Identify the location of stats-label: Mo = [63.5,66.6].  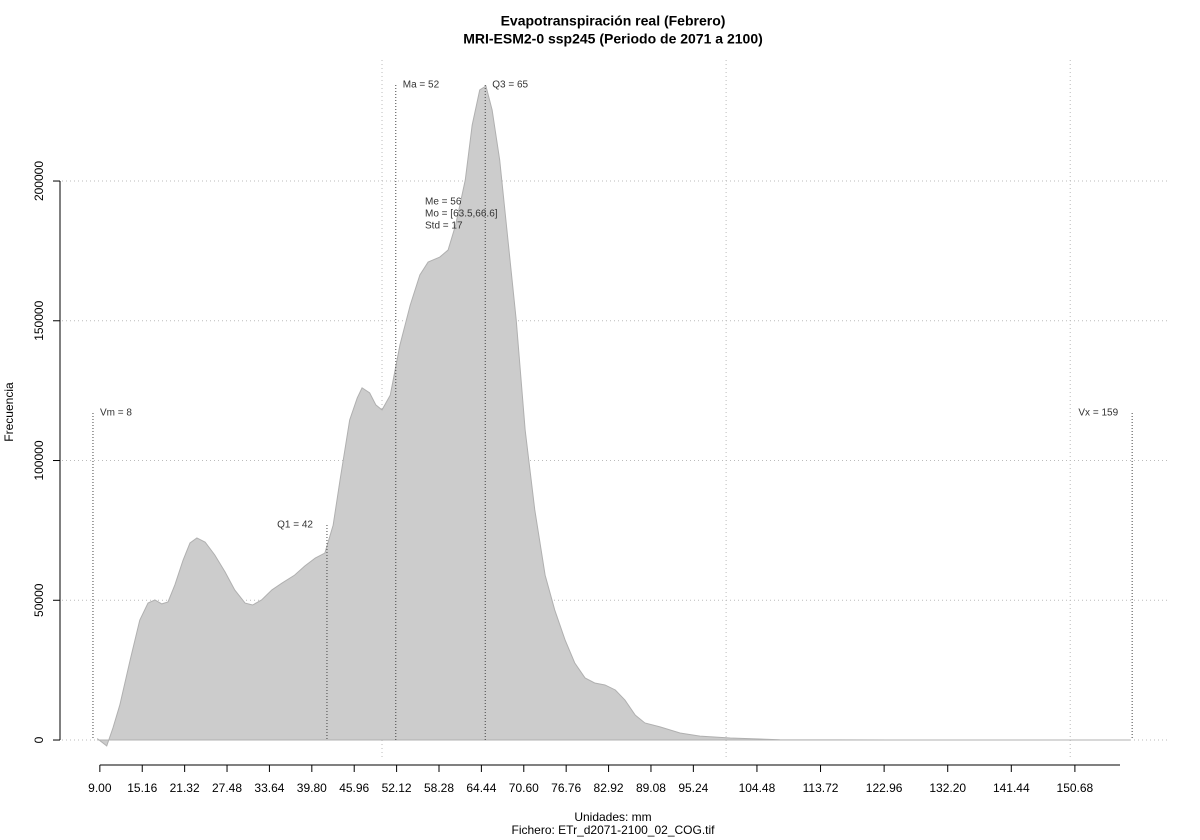
(461, 214).